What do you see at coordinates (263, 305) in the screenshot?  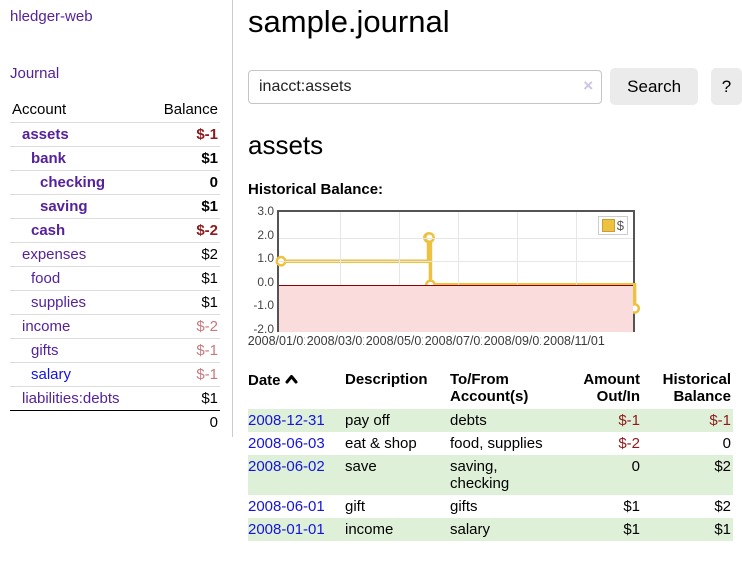 I see `y-axis-tick-label: -1.0` at bounding box center [263, 305].